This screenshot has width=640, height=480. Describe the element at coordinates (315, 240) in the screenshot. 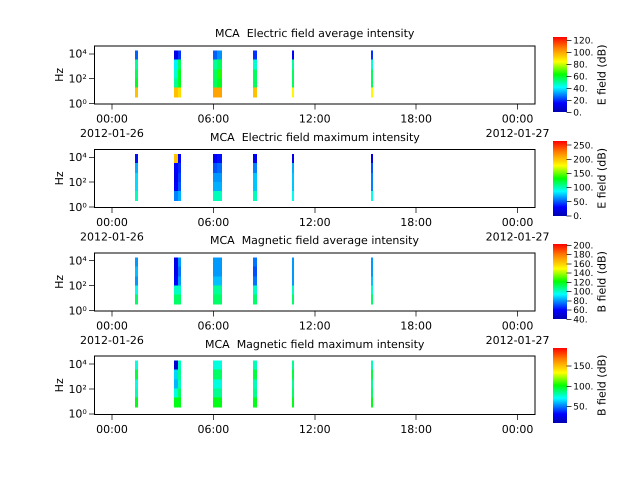

I see `chart-title: MCA Magnetic field average intensity` at that location.